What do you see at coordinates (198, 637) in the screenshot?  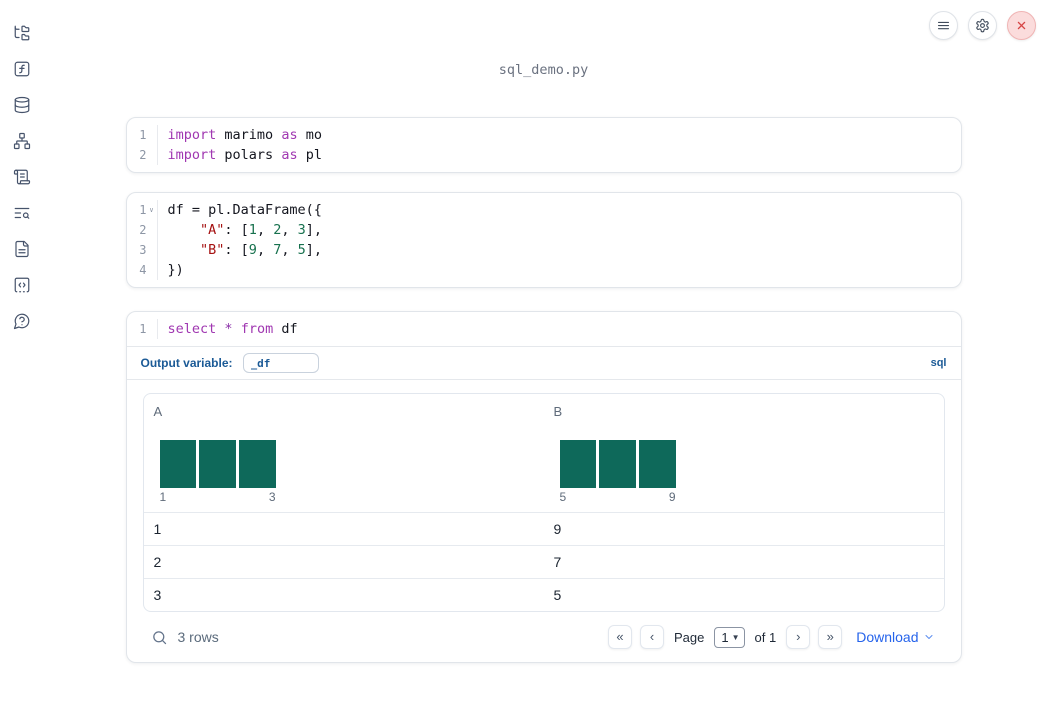 I see `row-count-label: 3 rows` at bounding box center [198, 637].